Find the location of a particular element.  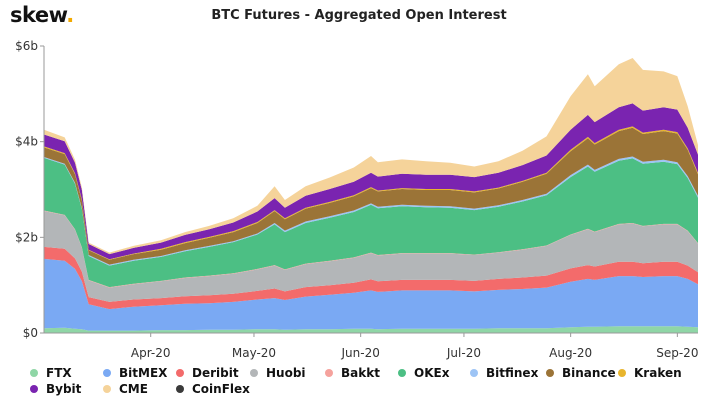

y-tick-label: $2b is located at coordinates (26, 237).